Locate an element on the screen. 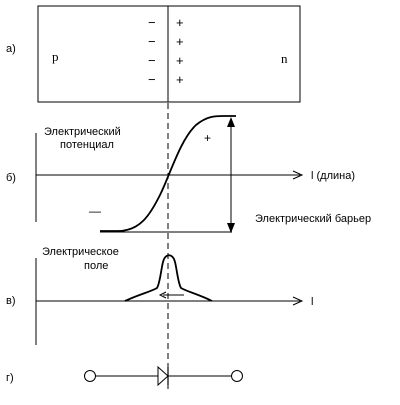  p-region-label: p is located at coordinates (55, 56).